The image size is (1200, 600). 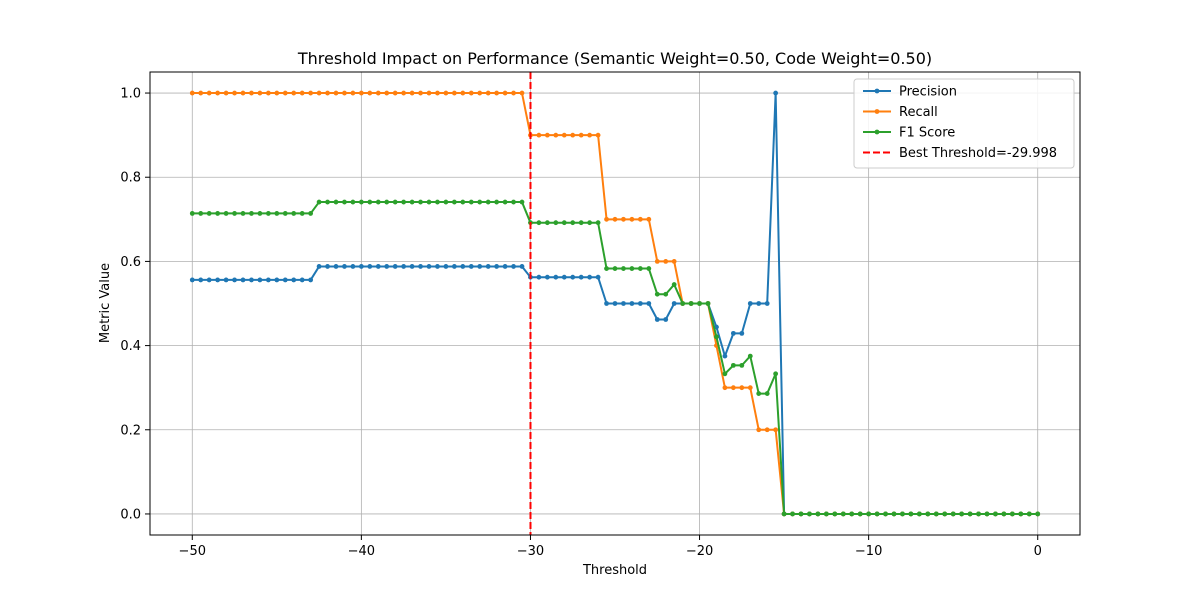 What do you see at coordinates (928, 92) in the screenshot?
I see `legend-label-precision: Precision` at bounding box center [928, 92].